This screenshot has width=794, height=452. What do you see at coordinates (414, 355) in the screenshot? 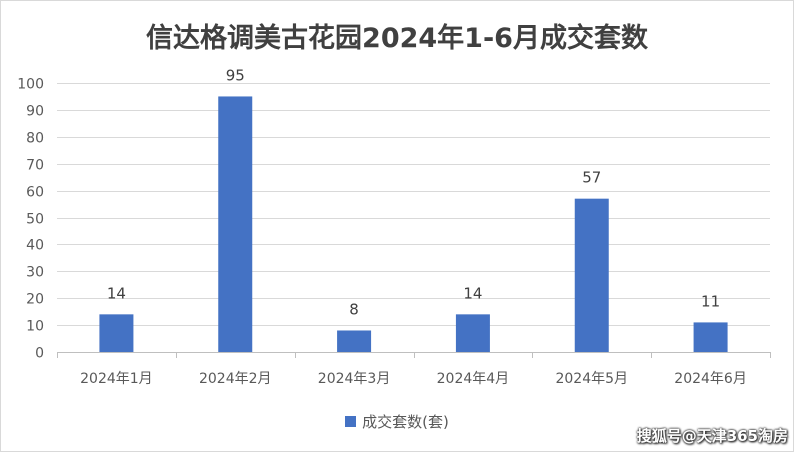
I see `x-axis` at bounding box center [414, 355].